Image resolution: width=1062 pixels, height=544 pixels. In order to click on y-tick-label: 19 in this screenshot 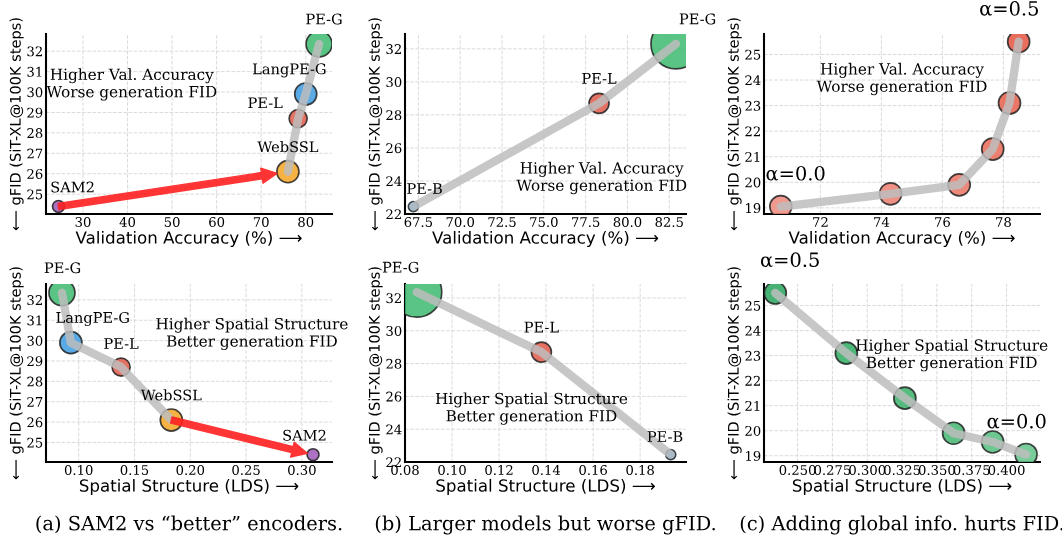, I will do `click(753, 208)`.